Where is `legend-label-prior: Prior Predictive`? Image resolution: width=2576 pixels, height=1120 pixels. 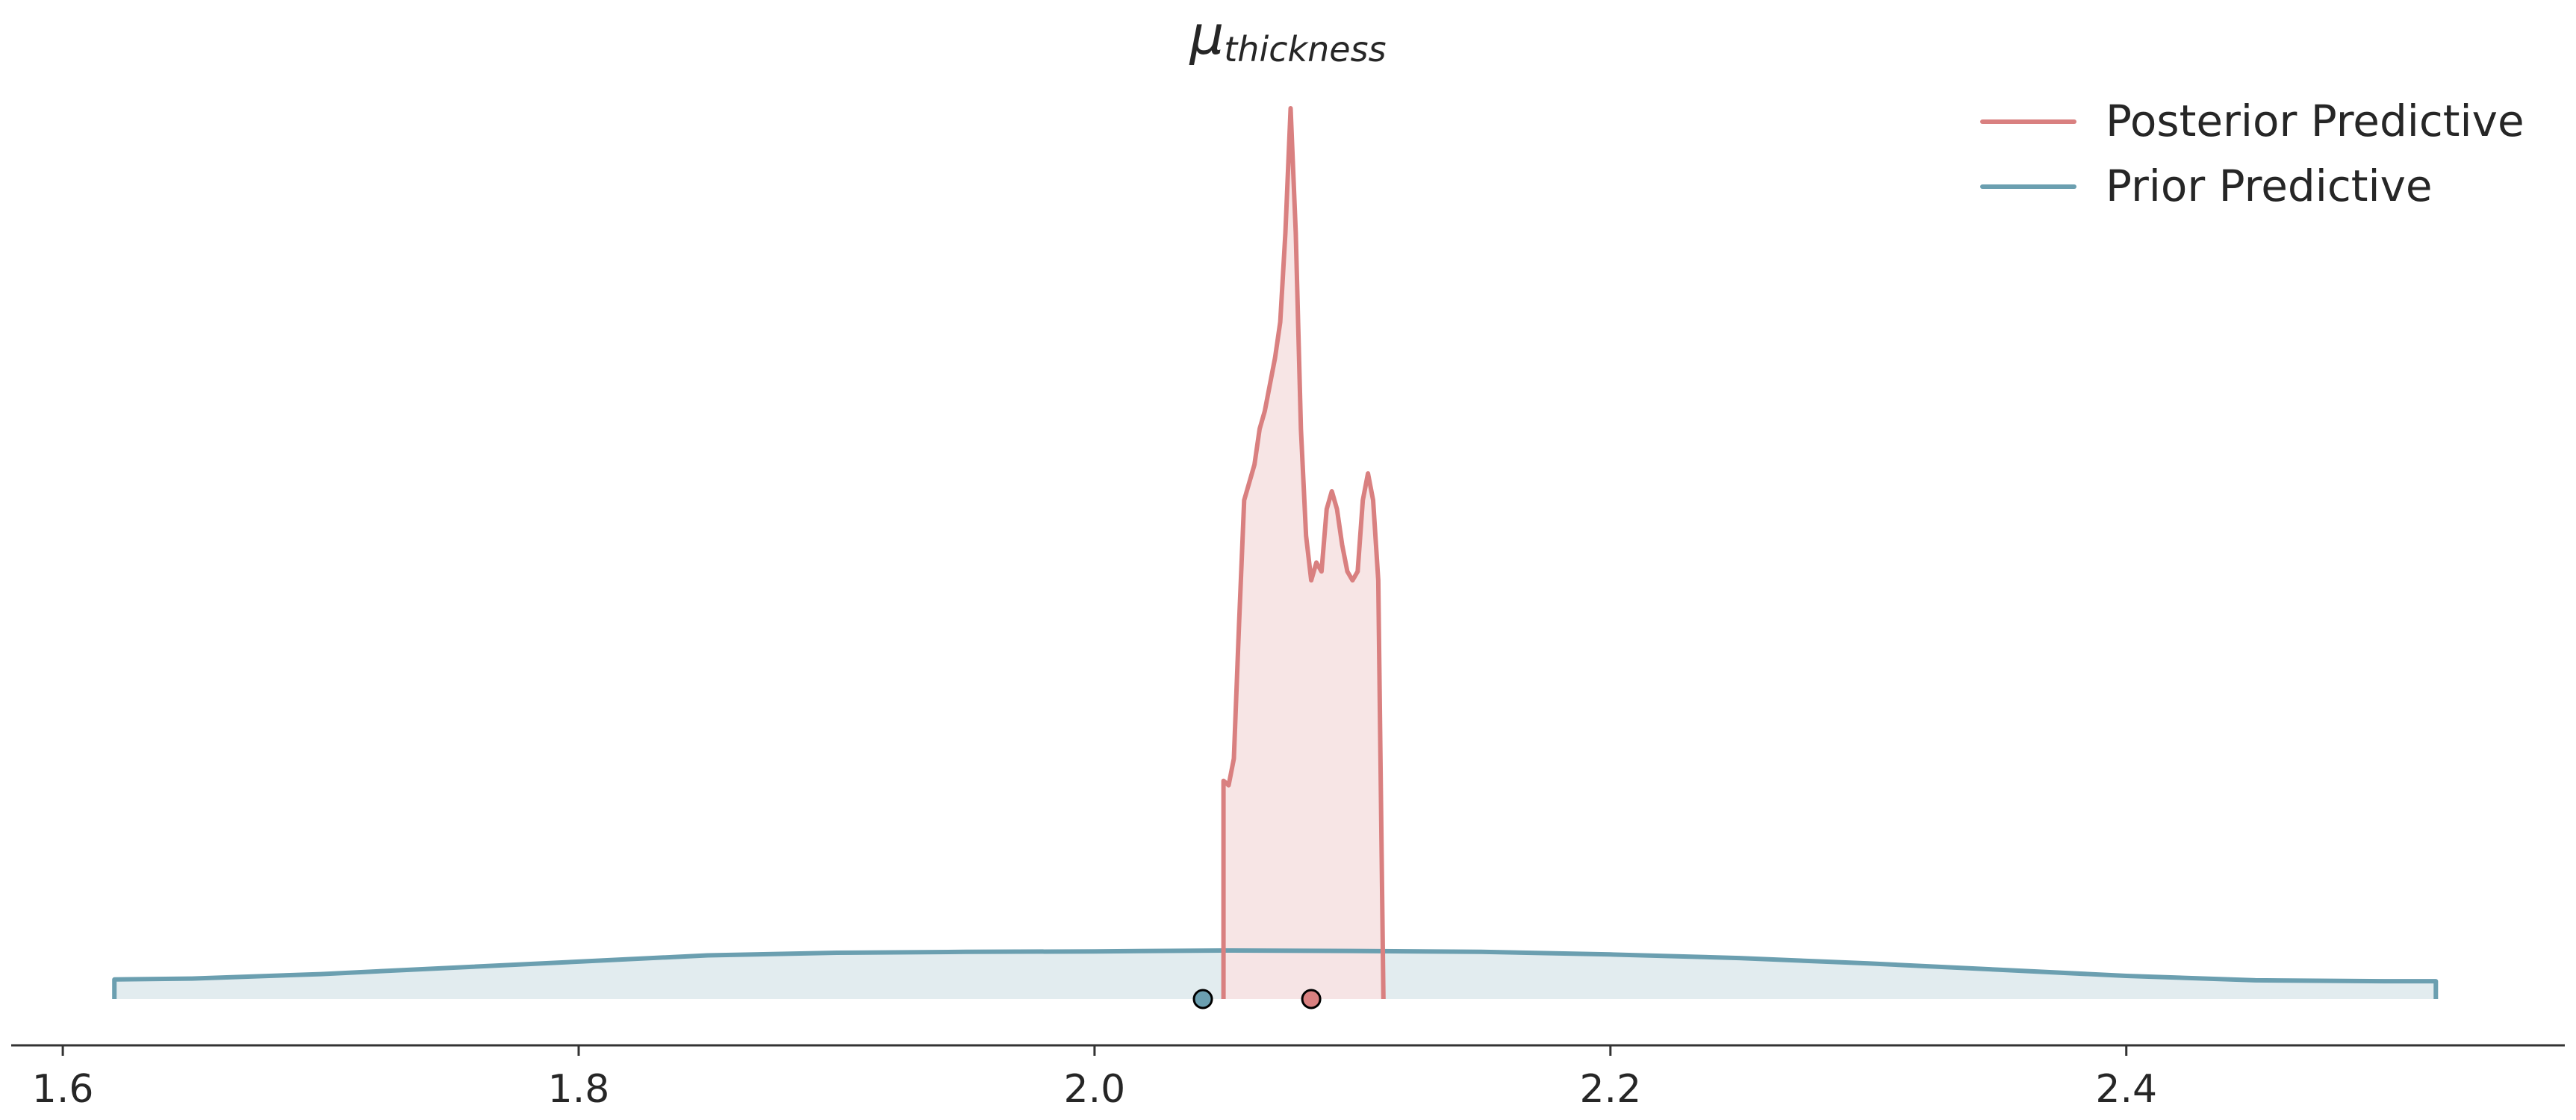 legend-label-prior: Prior Predictive is located at coordinates (2269, 186).